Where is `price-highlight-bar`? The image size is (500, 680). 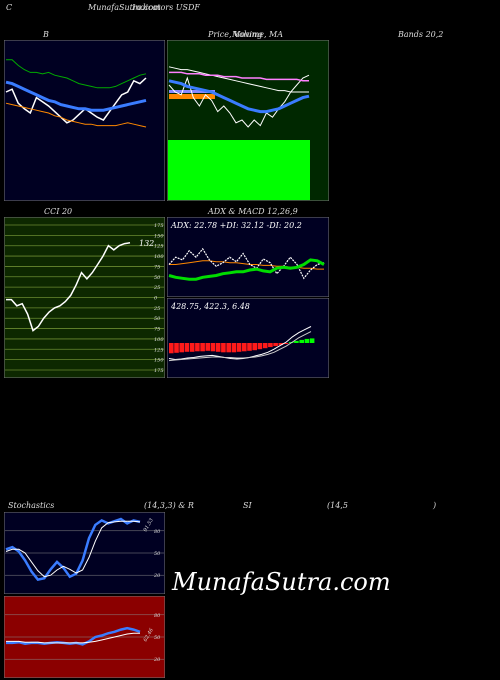 price-highlight-bar is located at coordinates (192, 96).